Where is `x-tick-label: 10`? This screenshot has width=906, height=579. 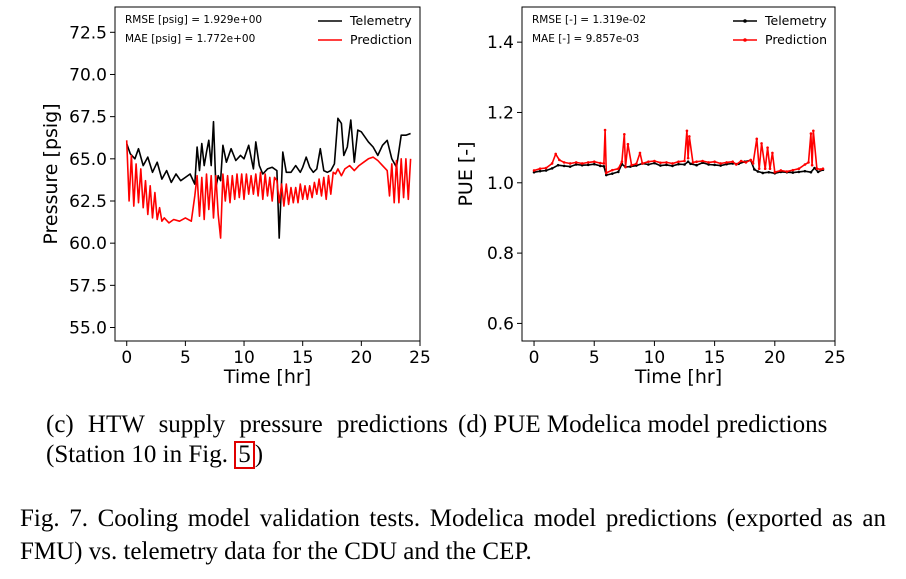
x-tick-label: 10 is located at coordinates (655, 358).